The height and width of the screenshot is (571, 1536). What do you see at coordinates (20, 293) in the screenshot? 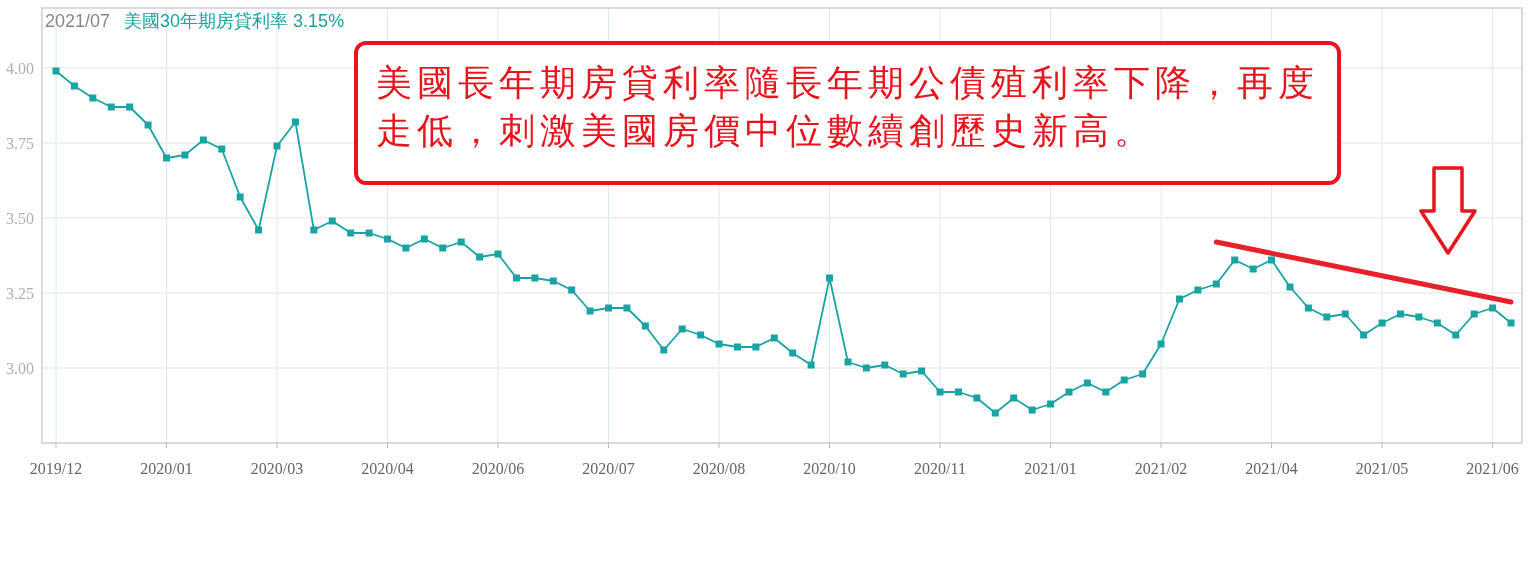
I see `y-tick-label: 3.25` at bounding box center [20, 293].